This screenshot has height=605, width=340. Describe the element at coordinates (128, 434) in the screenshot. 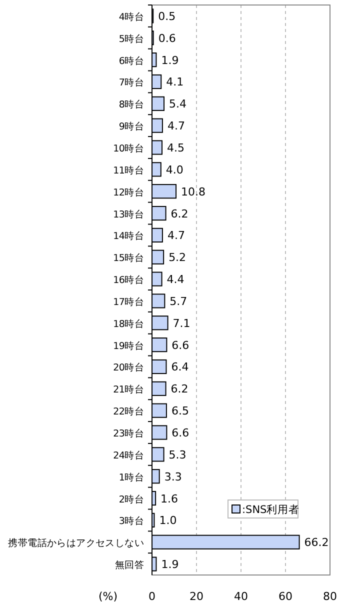

I see `y-tick-label: 23時台` at that location.